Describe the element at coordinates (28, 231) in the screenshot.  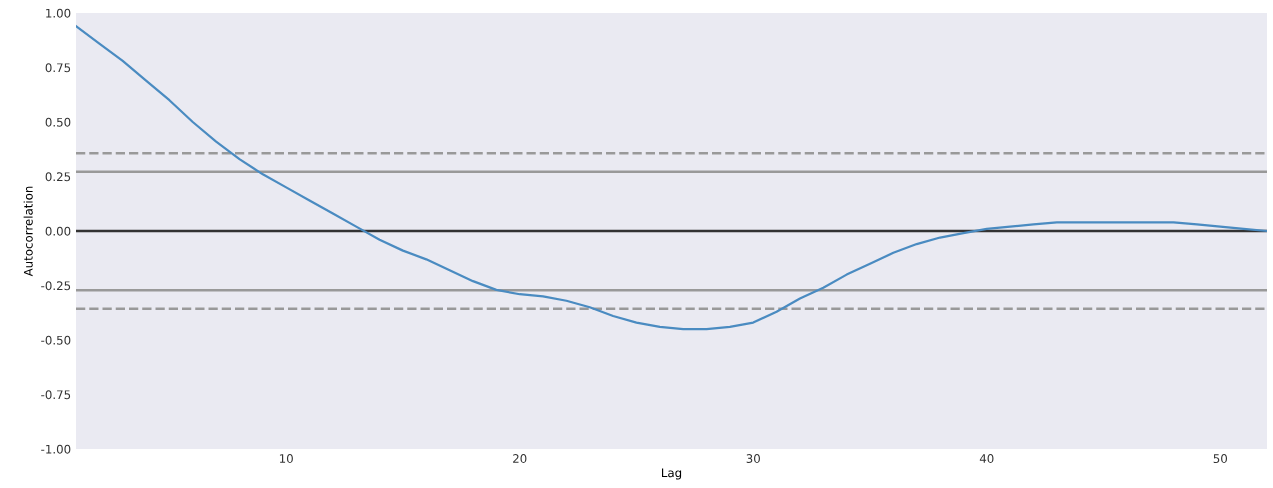
I see `y-axis-title: Autocorrelation` at that location.